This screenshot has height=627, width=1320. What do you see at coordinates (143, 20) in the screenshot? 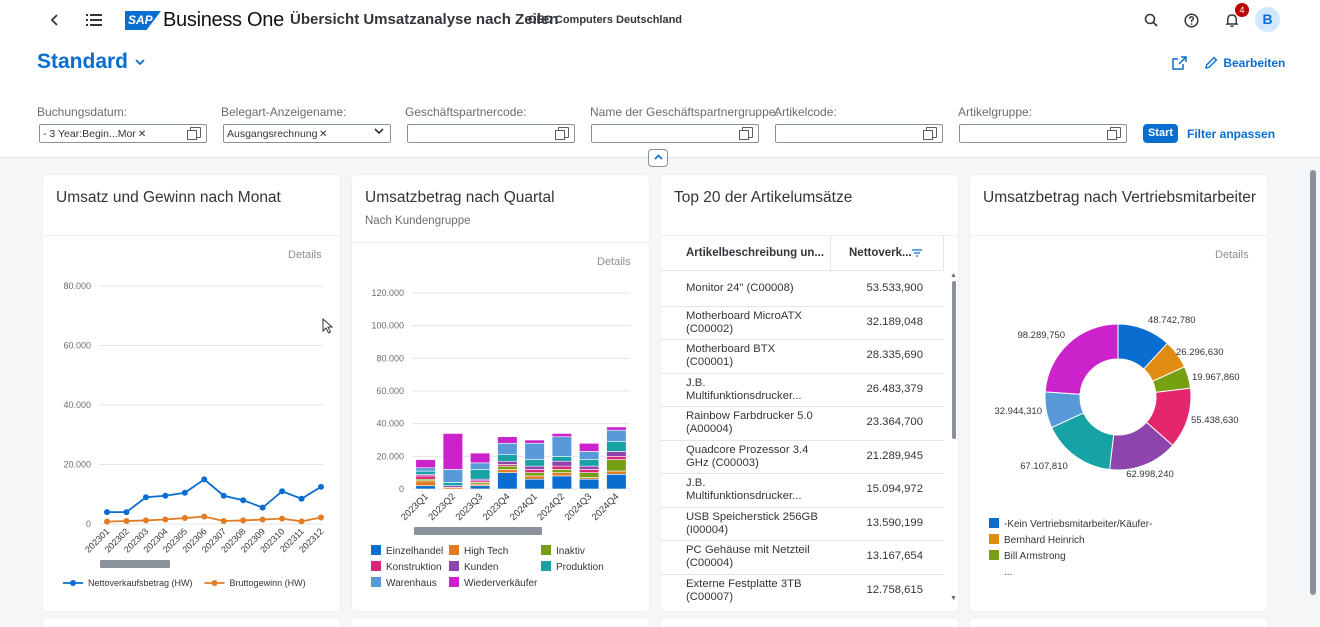
I see `sap-logo: SAP` at bounding box center [143, 20].